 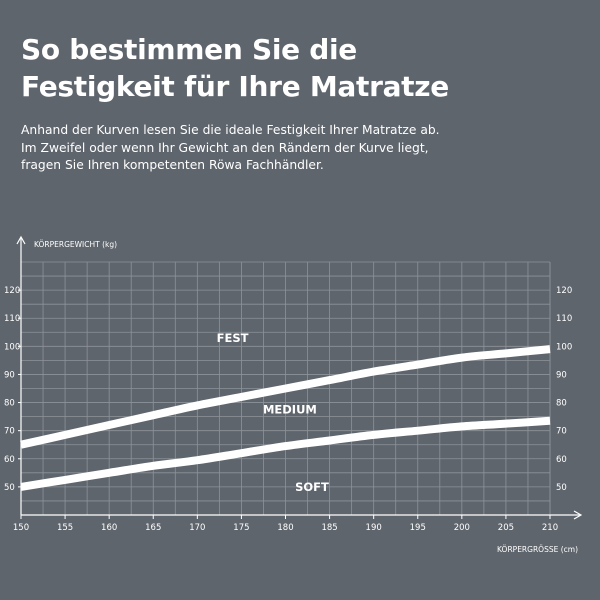 I want to click on chart-labels: FEST MEDIUM SOFT, so click(x=273, y=412).